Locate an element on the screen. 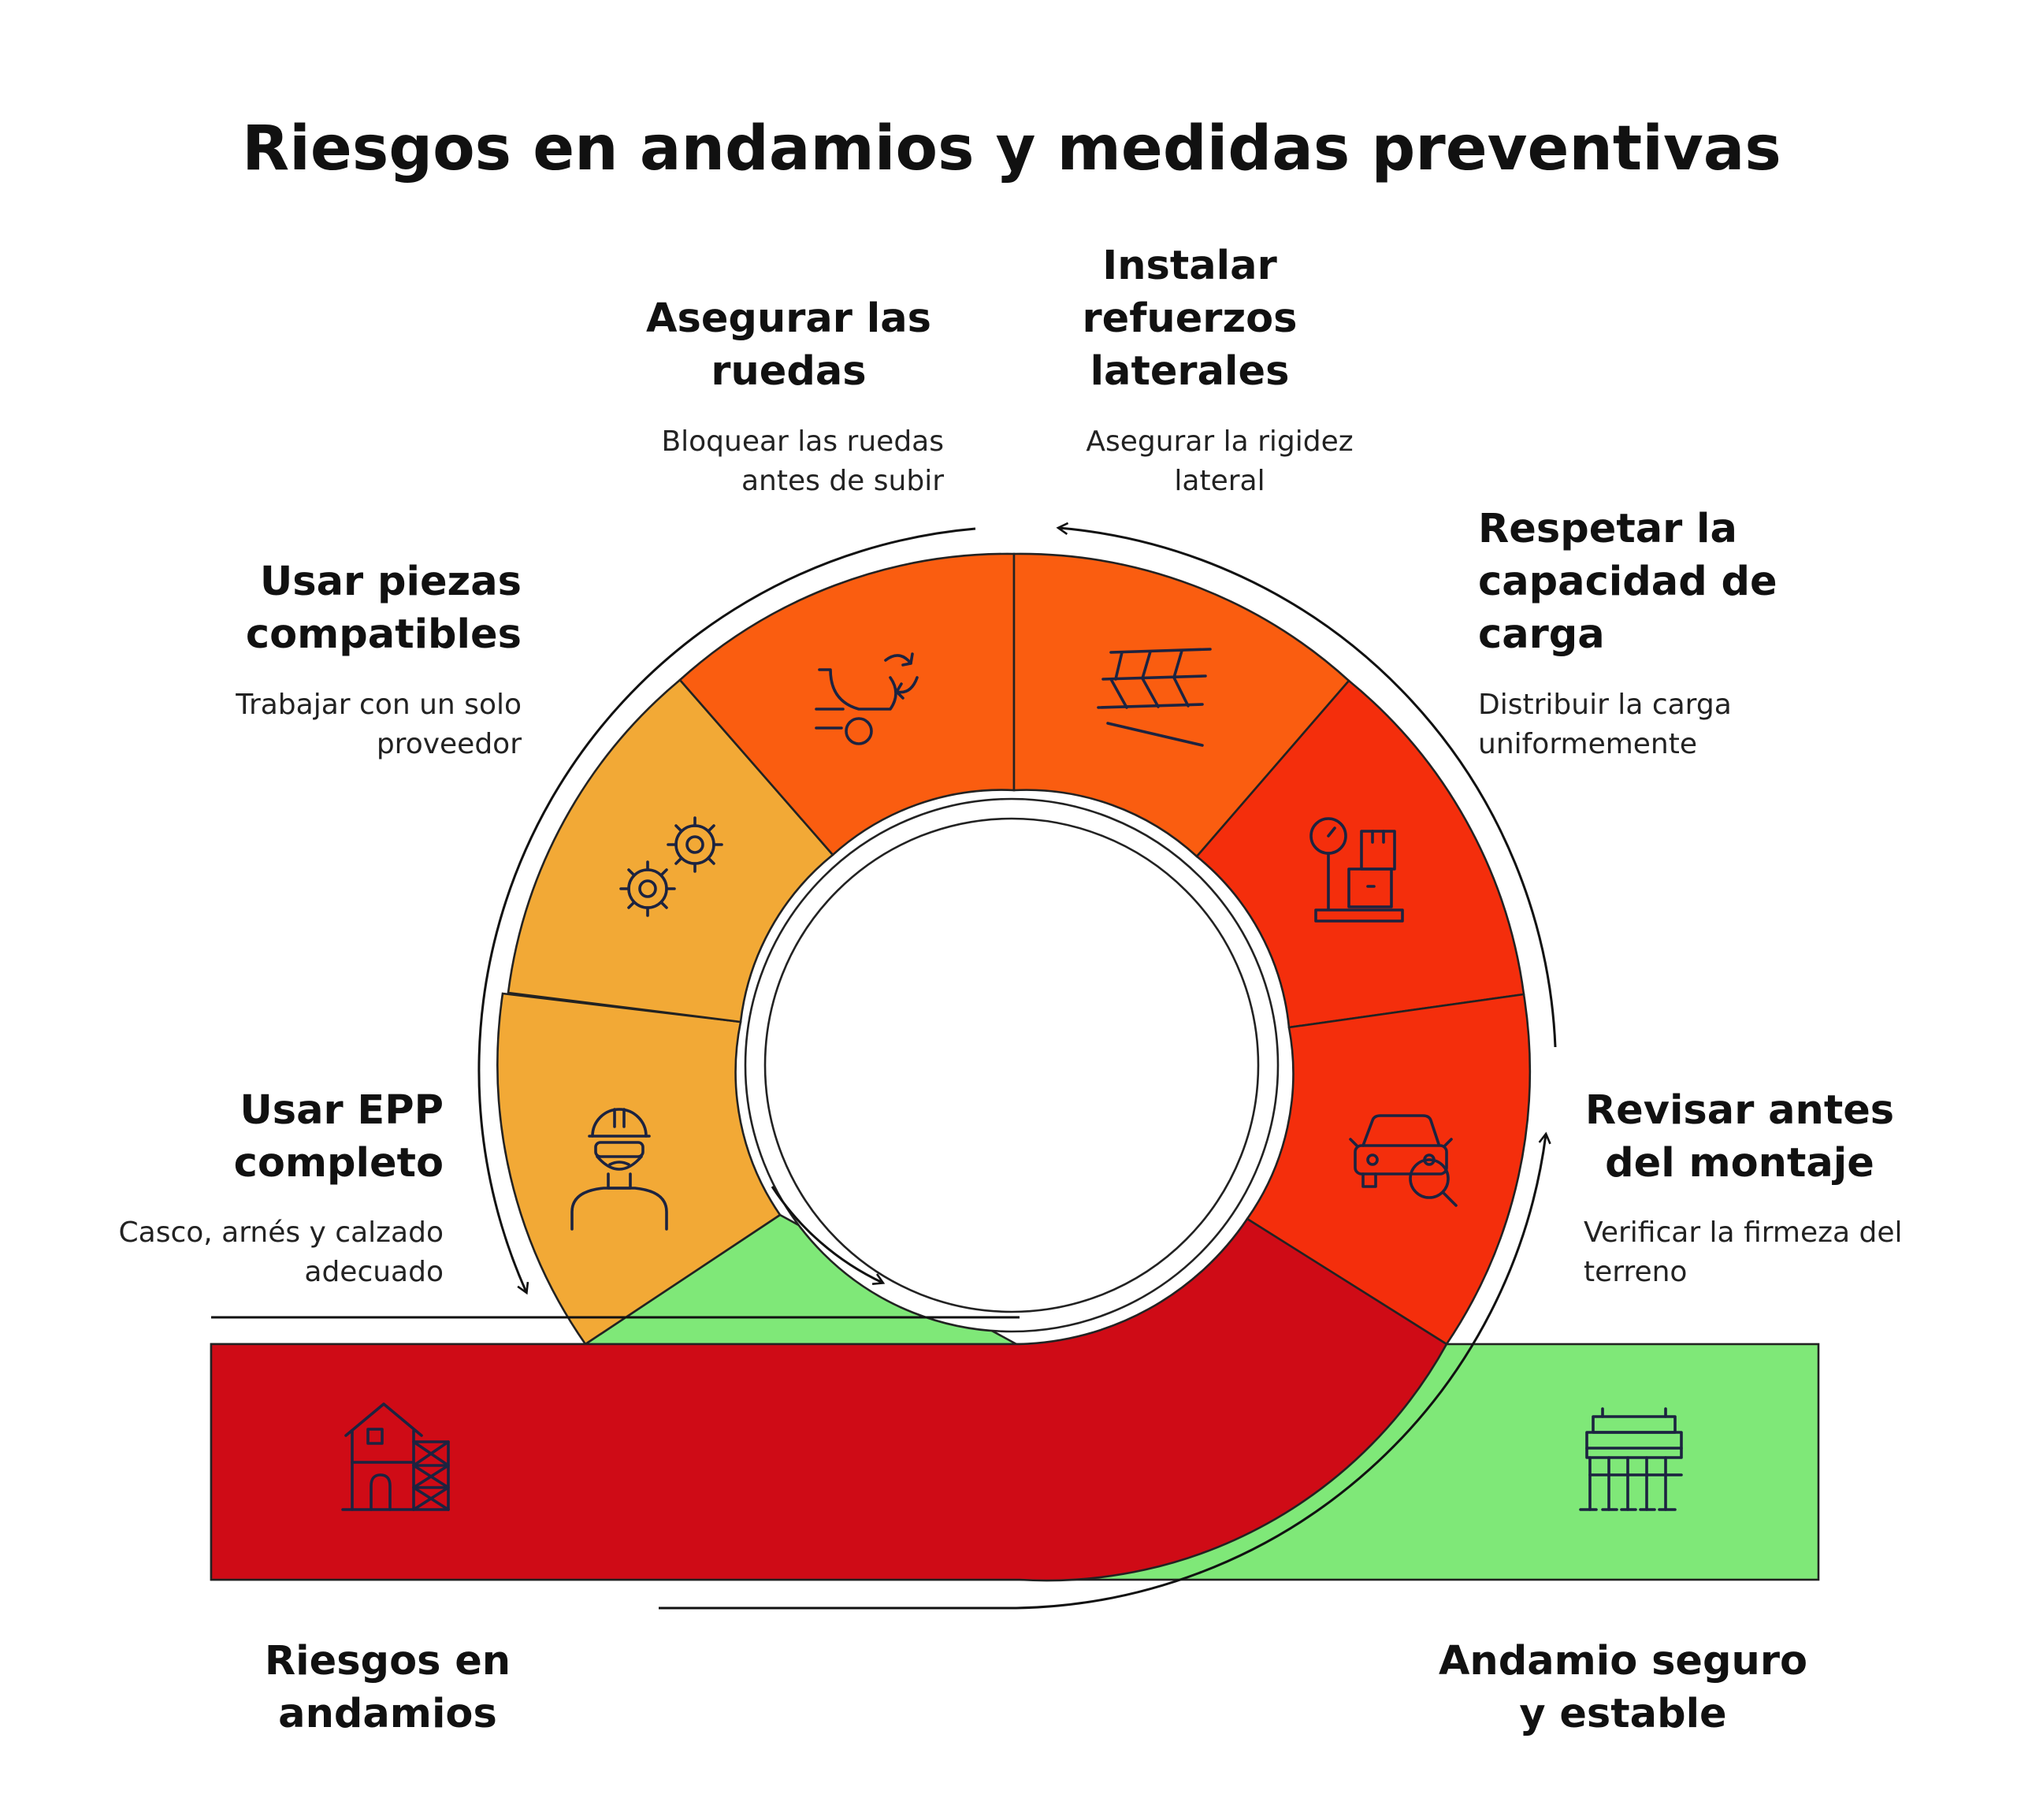 Image resolution: width=2017 pixels, height=1820 pixels. label-desc: adecuado is located at coordinates (374, 1272).